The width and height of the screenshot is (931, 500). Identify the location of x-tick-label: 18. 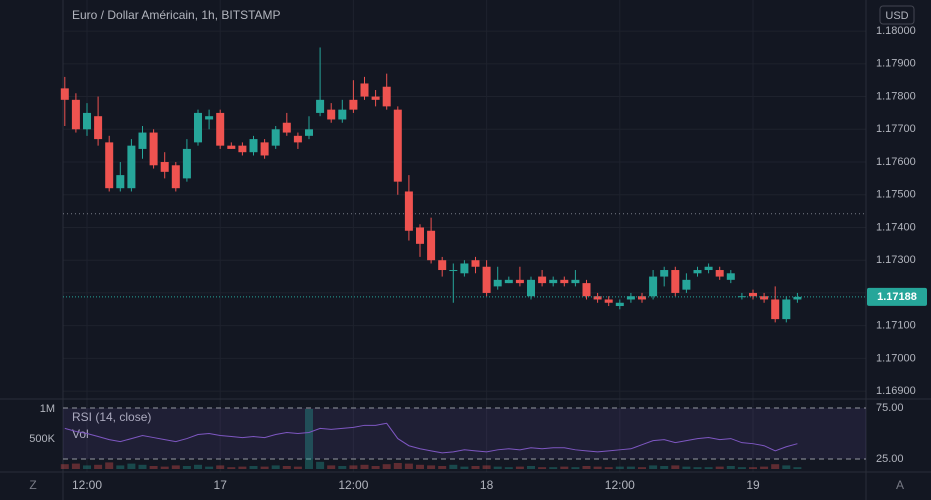
(487, 485).